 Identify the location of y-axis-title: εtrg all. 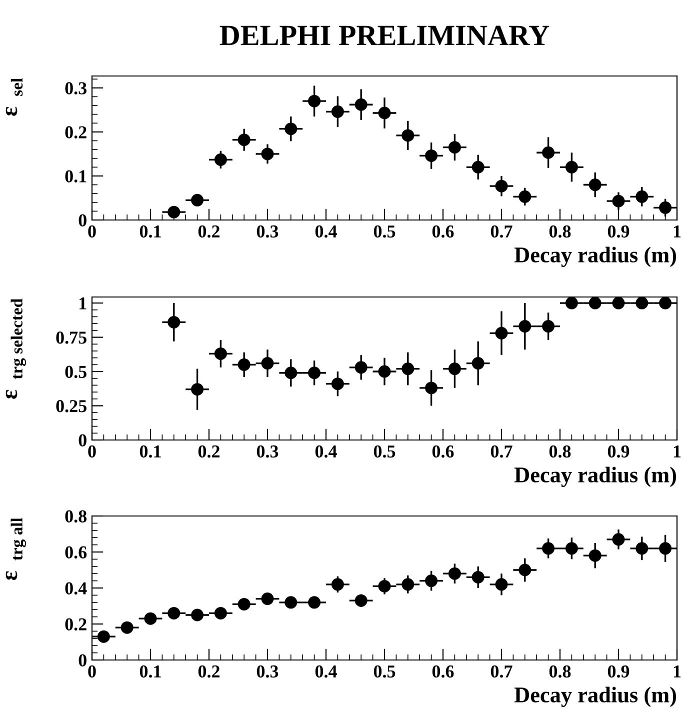
(16, 549).